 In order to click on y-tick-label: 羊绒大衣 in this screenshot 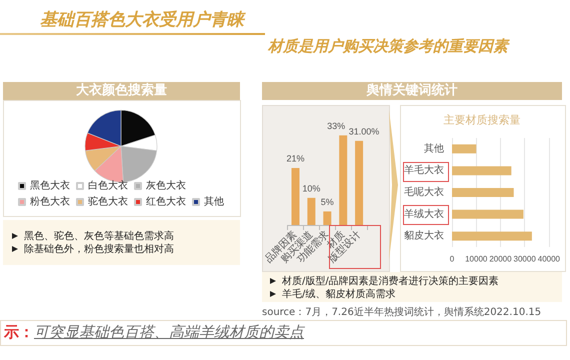, I will do `click(424, 214)`.